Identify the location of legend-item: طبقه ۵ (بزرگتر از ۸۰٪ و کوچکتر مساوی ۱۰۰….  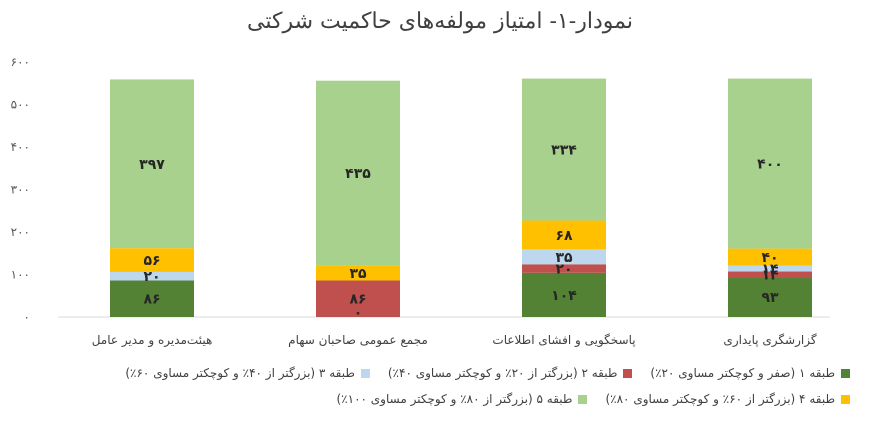
(462, 399).